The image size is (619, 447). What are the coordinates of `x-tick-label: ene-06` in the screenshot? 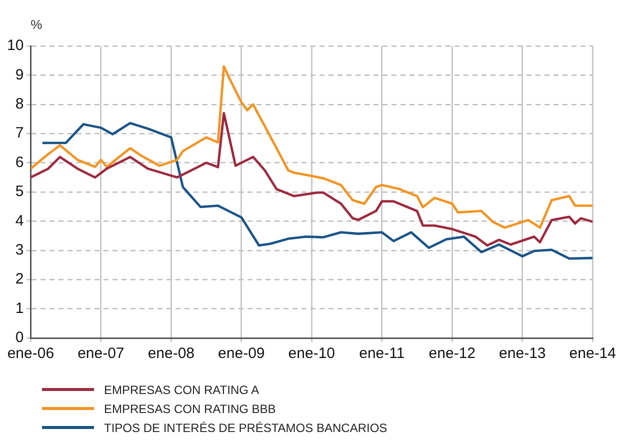 It's located at (30, 353).